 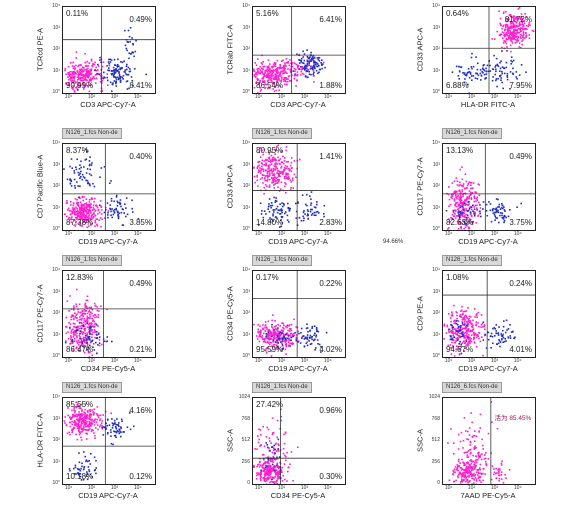 What do you see at coordinates (517, 361) in the screenshot?
I see `x-tick-label: 10⁴` at bounding box center [517, 361].